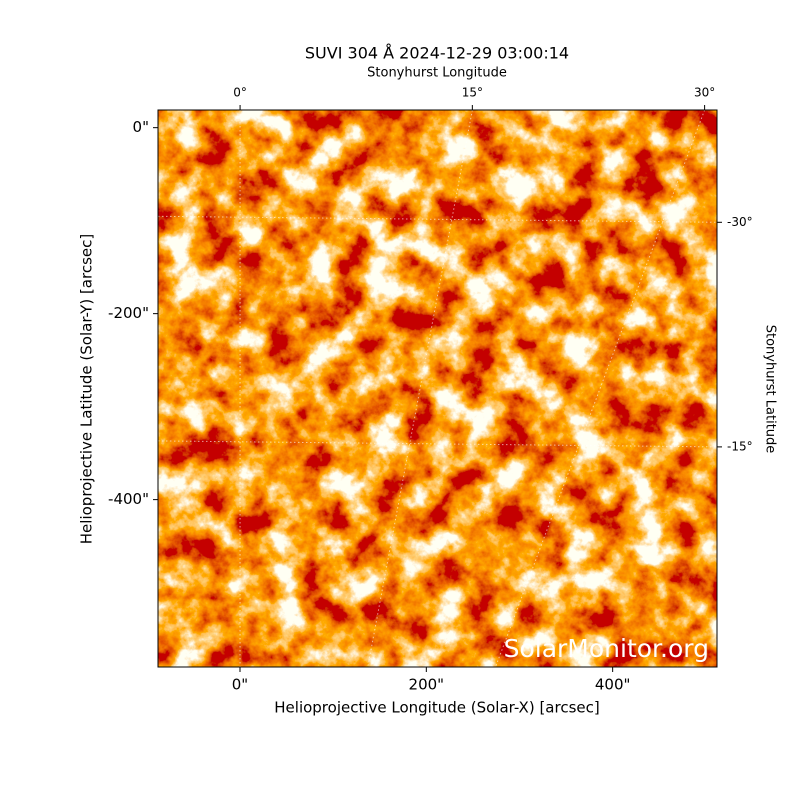 The image size is (800, 800). What do you see at coordinates (128, 499) in the screenshot?
I see `y-tick-label: -400"` at bounding box center [128, 499].